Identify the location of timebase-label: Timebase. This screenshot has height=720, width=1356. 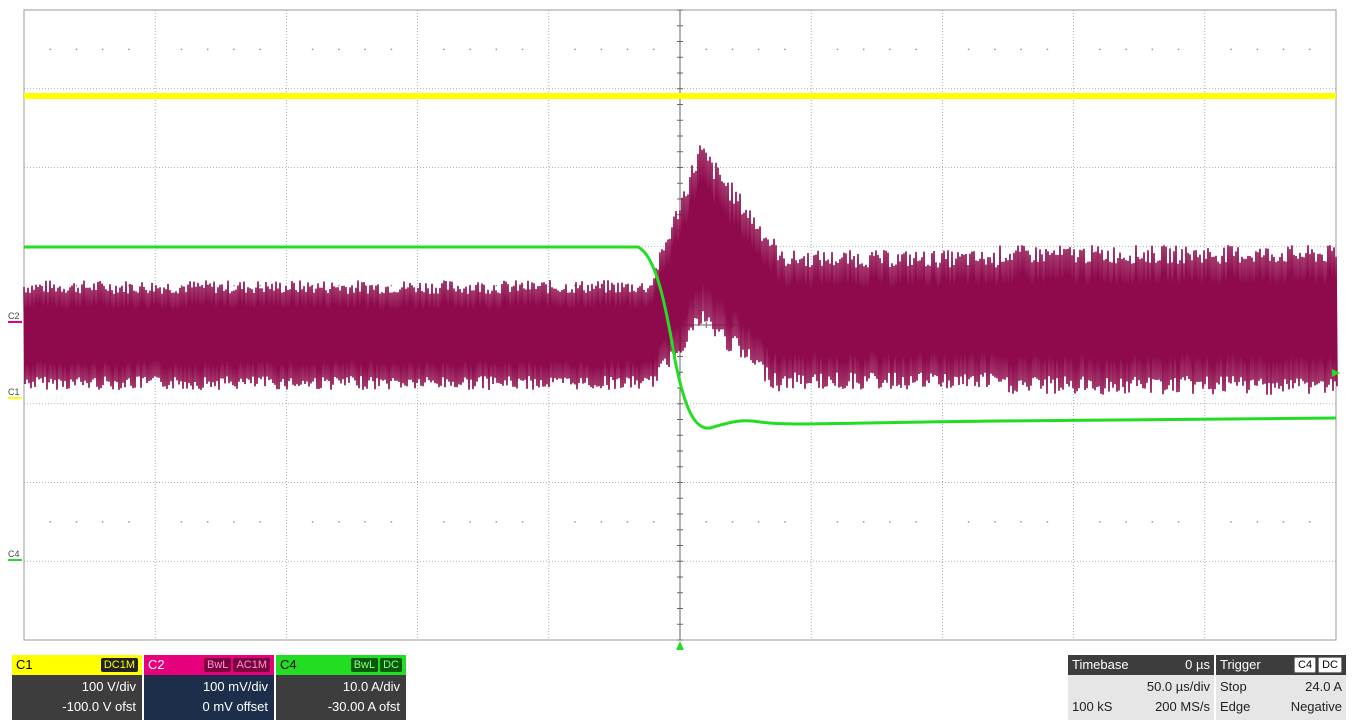
(1100, 664).